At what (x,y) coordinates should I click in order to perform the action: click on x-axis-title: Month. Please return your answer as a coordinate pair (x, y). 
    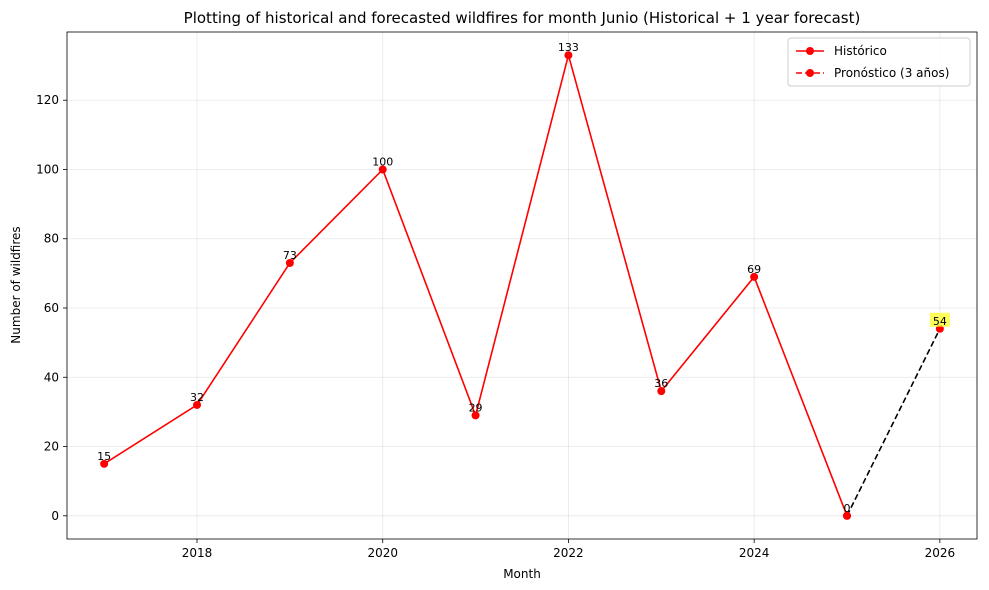
    Looking at the image, I should click on (522, 574).